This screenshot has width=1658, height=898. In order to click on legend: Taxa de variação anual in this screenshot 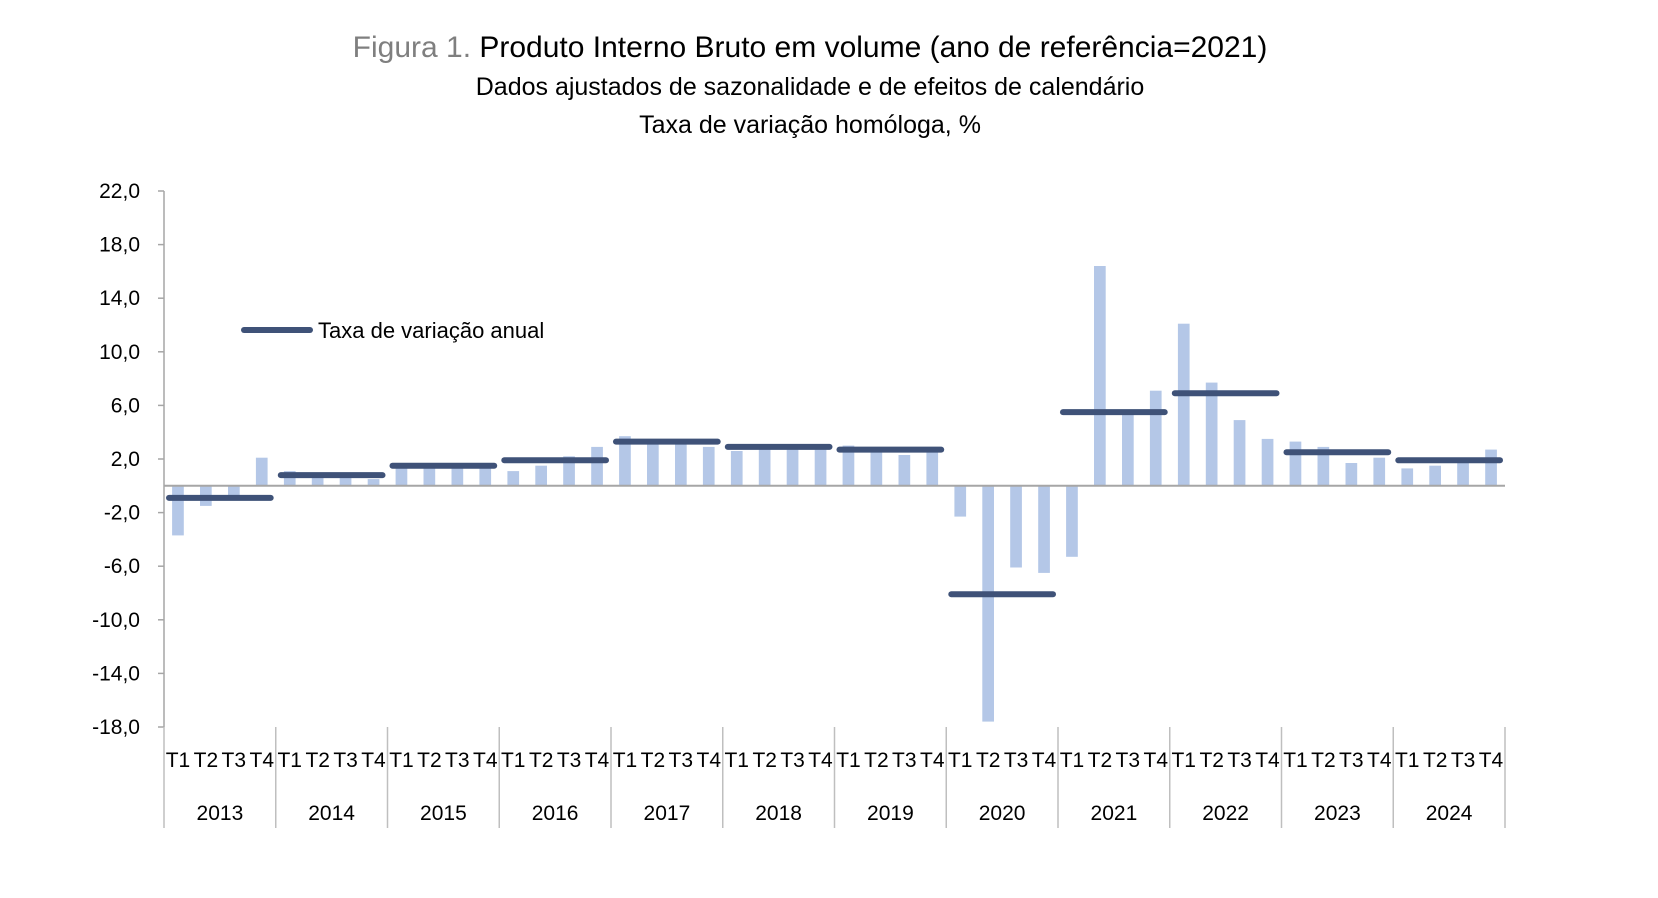, I will do `click(392, 330)`.